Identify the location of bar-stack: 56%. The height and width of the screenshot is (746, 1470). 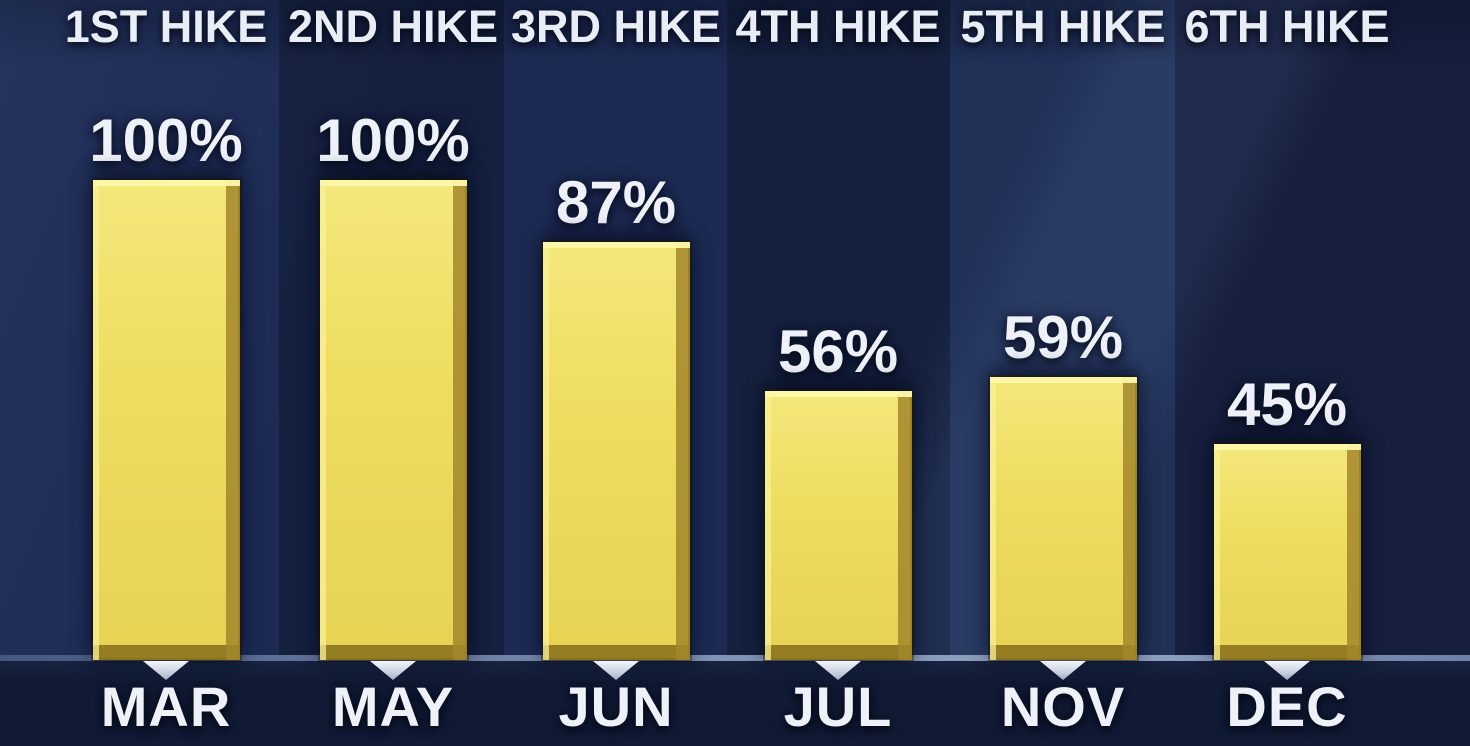
(838, 491).